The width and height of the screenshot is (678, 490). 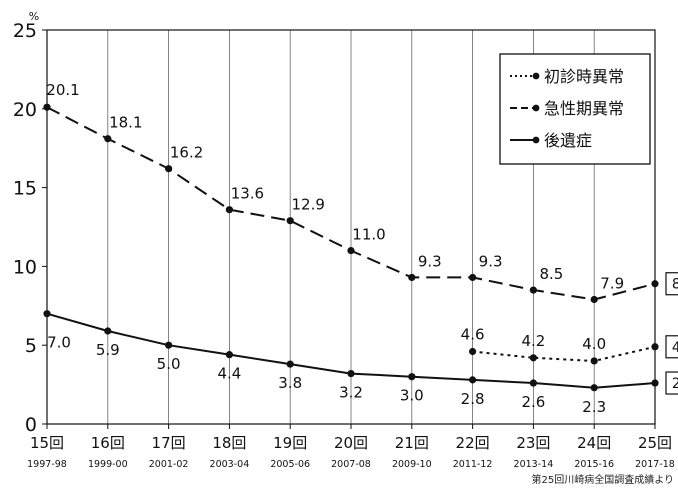 I want to click on data-label: 4.0, so click(x=594, y=344).